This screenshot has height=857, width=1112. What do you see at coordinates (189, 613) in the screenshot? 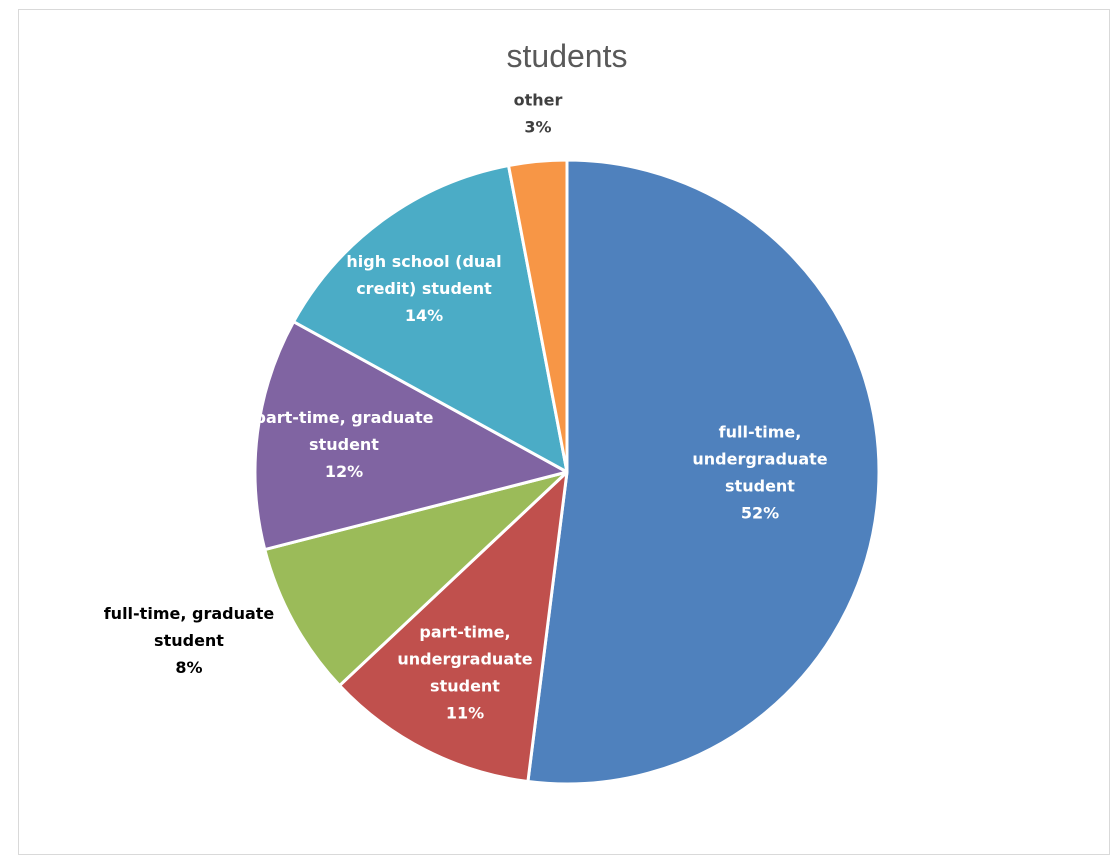
I see `slice-label-line: full-time, graduate` at bounding box center [189, 613].